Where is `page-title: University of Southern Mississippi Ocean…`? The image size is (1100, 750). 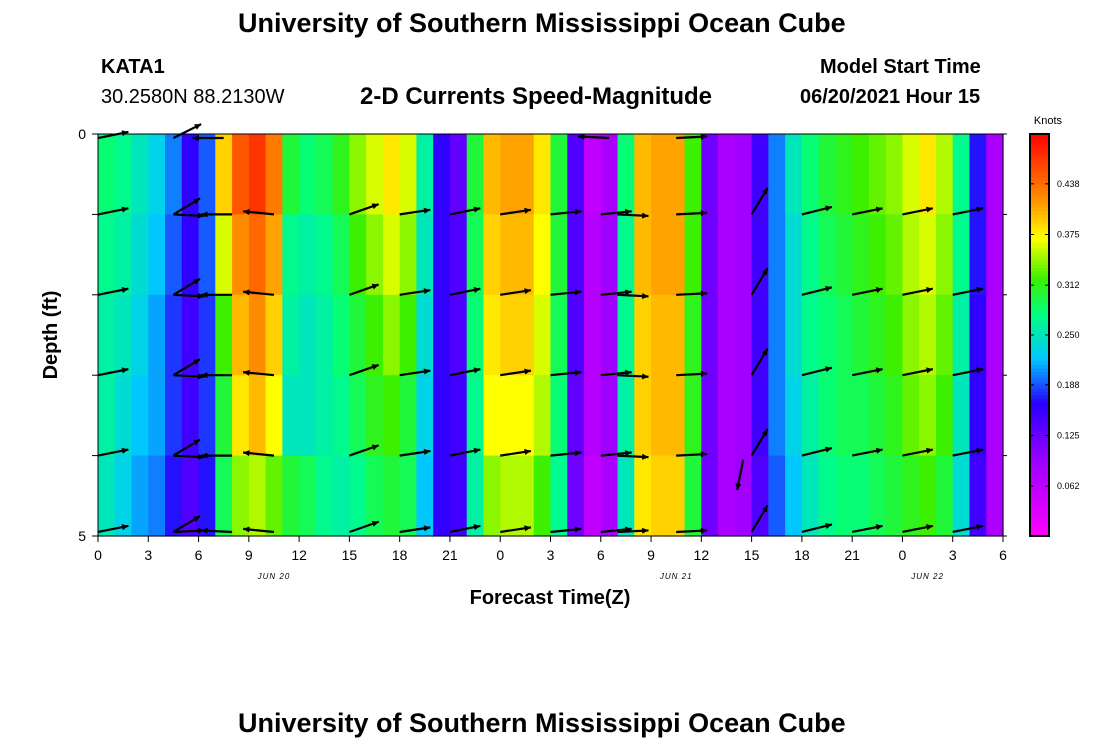 page-title: University of Southern Mississippi Ocean… is located at coordinates (542, 23).